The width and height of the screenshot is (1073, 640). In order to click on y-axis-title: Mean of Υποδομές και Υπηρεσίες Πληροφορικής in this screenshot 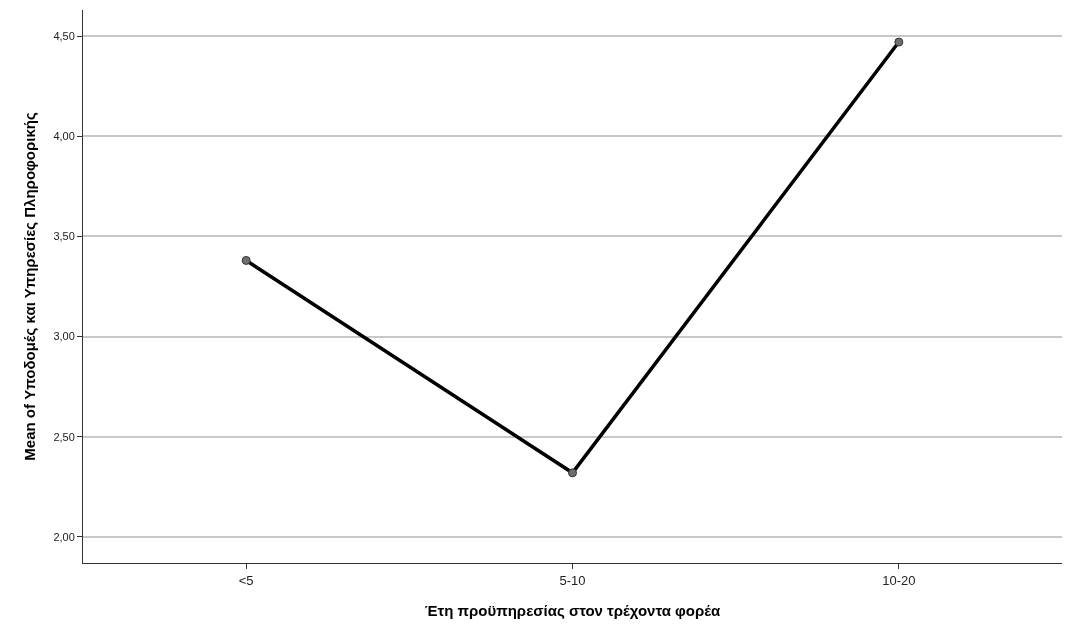, I will do `click(29, 286)`.